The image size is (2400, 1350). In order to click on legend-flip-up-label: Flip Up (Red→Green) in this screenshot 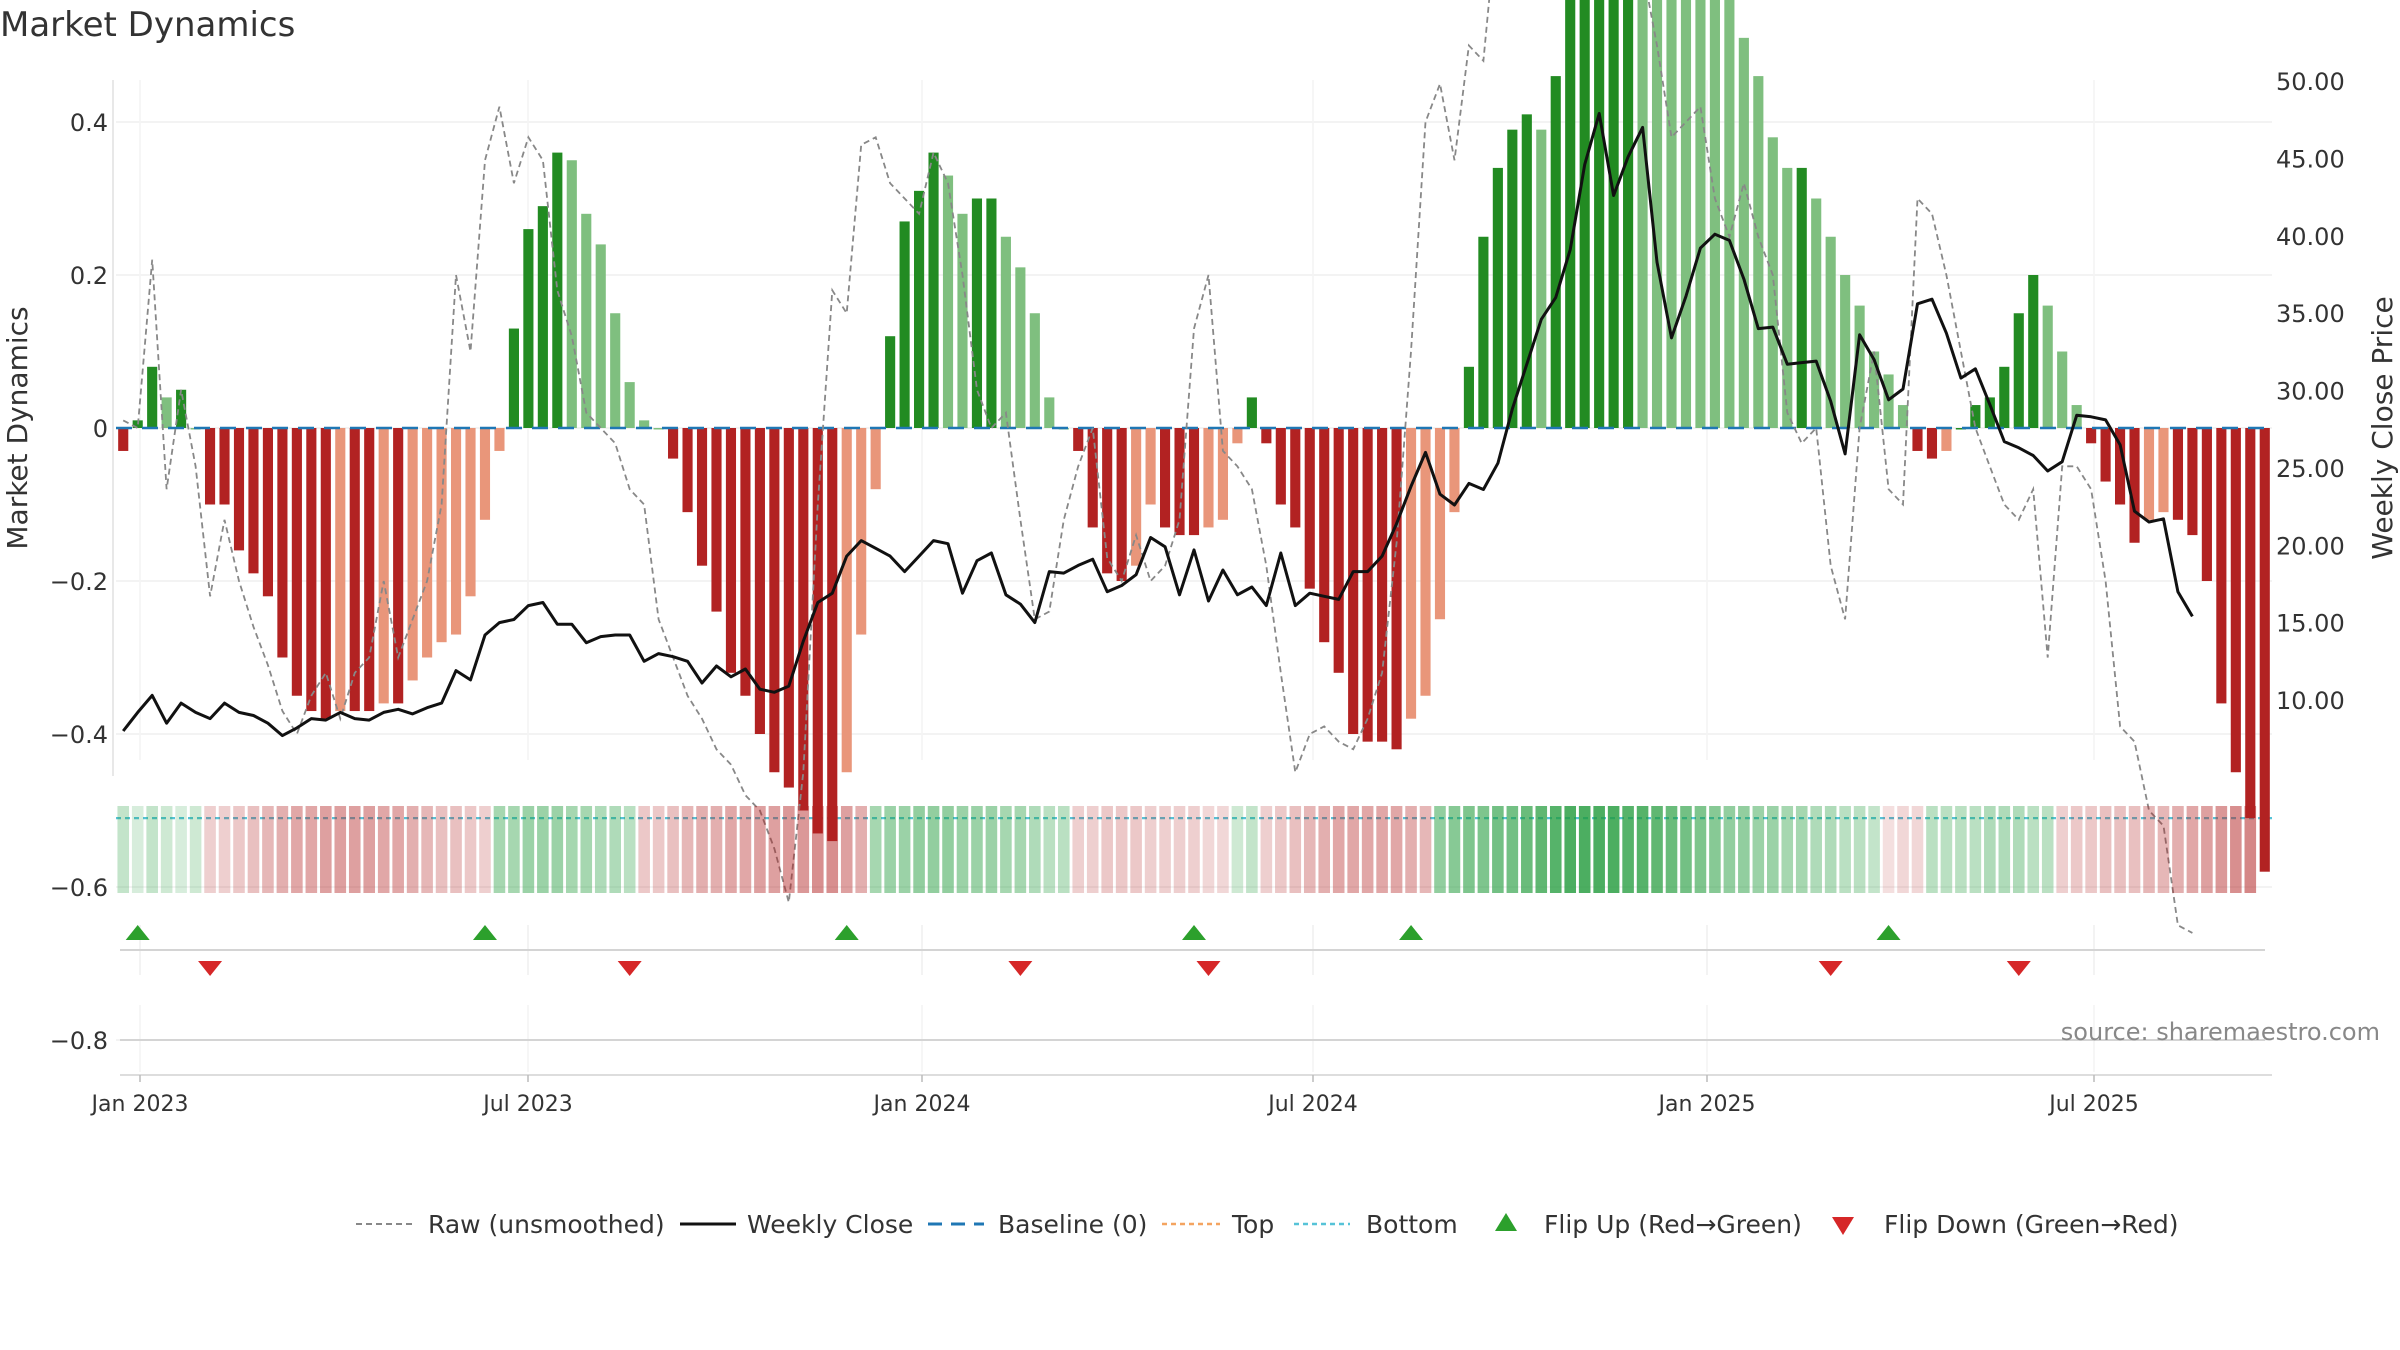, I will do `click(1673, 1224)`.